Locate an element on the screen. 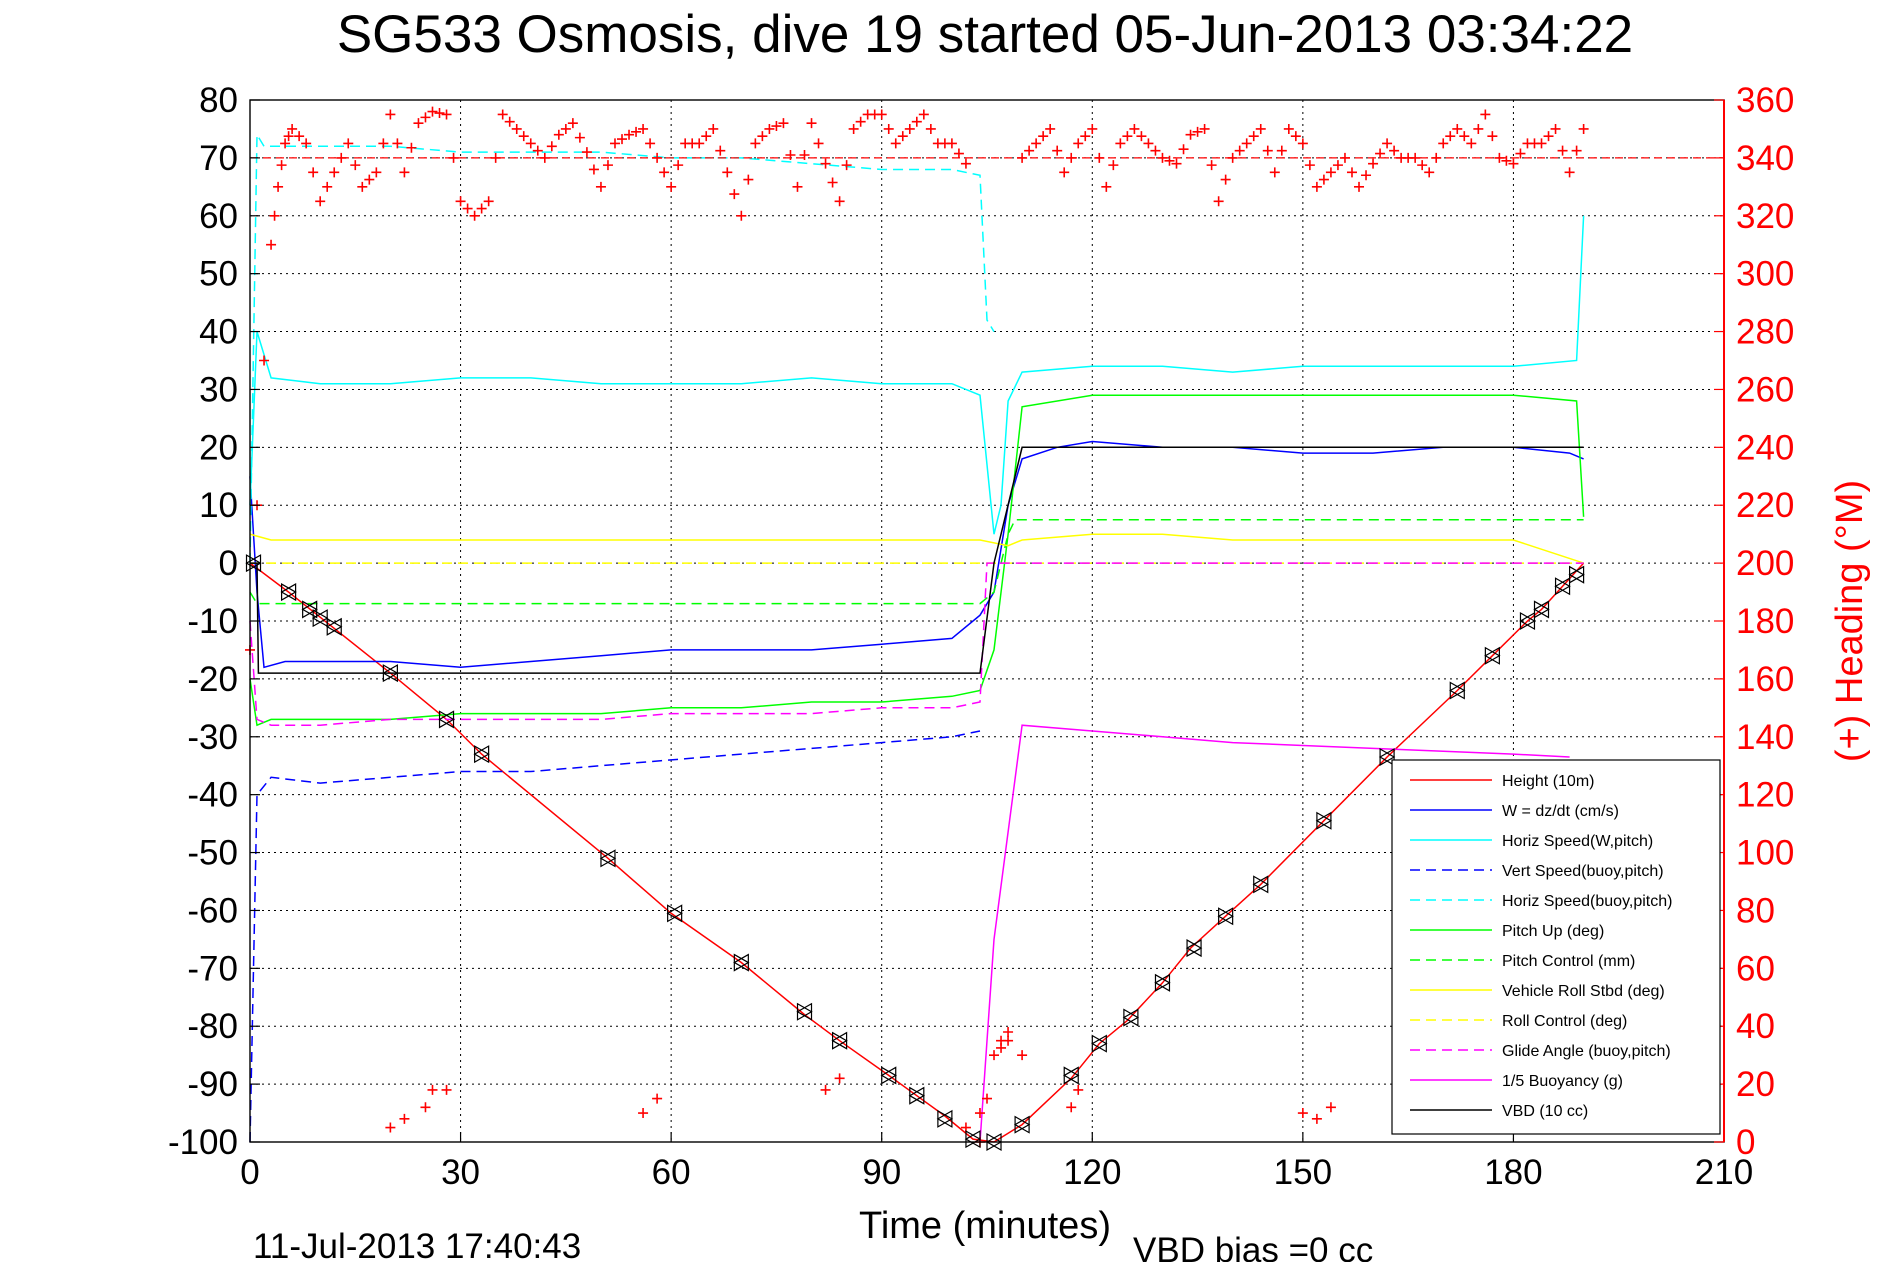 This screenshot has width=1891, height=1267. legend-label: Horiz Speed(W,pitch) is located at coordinates (1577, 841).